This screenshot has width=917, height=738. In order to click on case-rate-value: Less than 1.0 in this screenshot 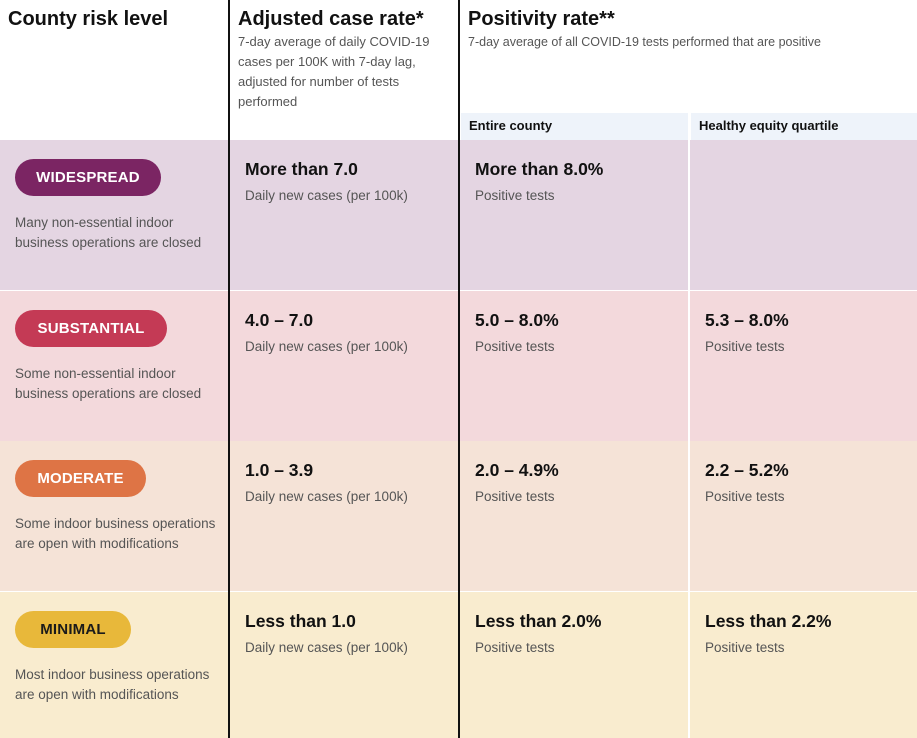, I will do `click(300, 621)`.